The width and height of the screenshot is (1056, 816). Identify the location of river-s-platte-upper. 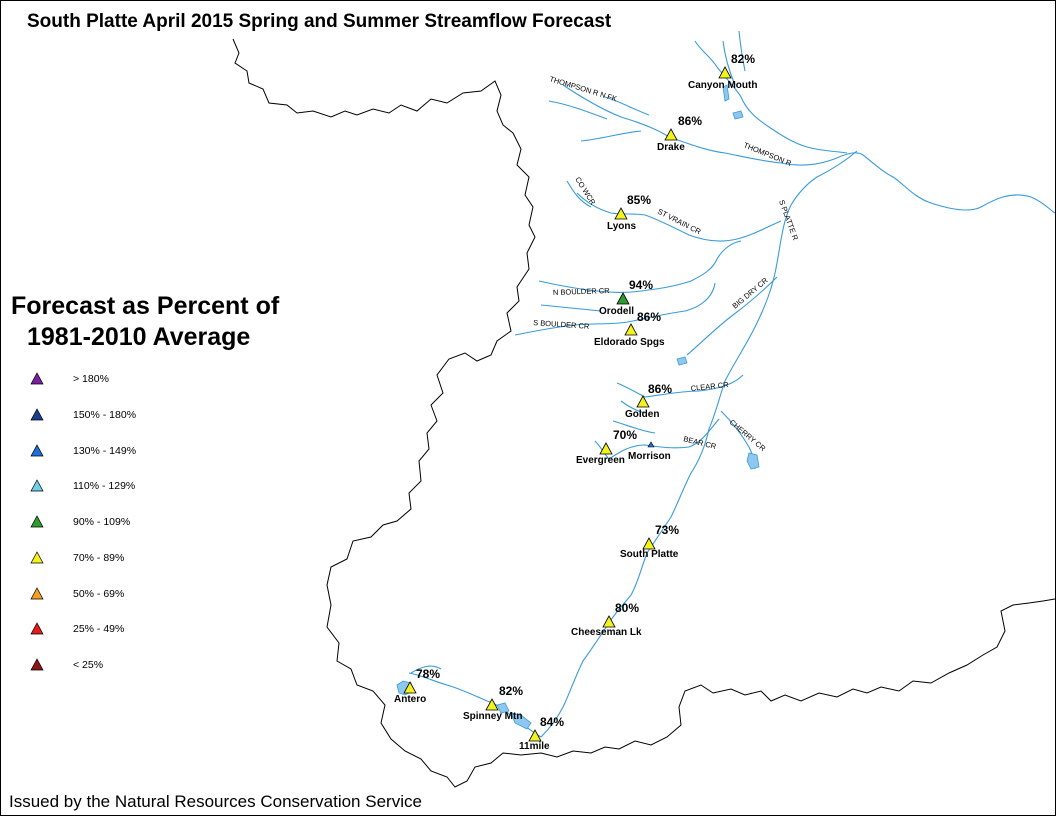
(475, 705).